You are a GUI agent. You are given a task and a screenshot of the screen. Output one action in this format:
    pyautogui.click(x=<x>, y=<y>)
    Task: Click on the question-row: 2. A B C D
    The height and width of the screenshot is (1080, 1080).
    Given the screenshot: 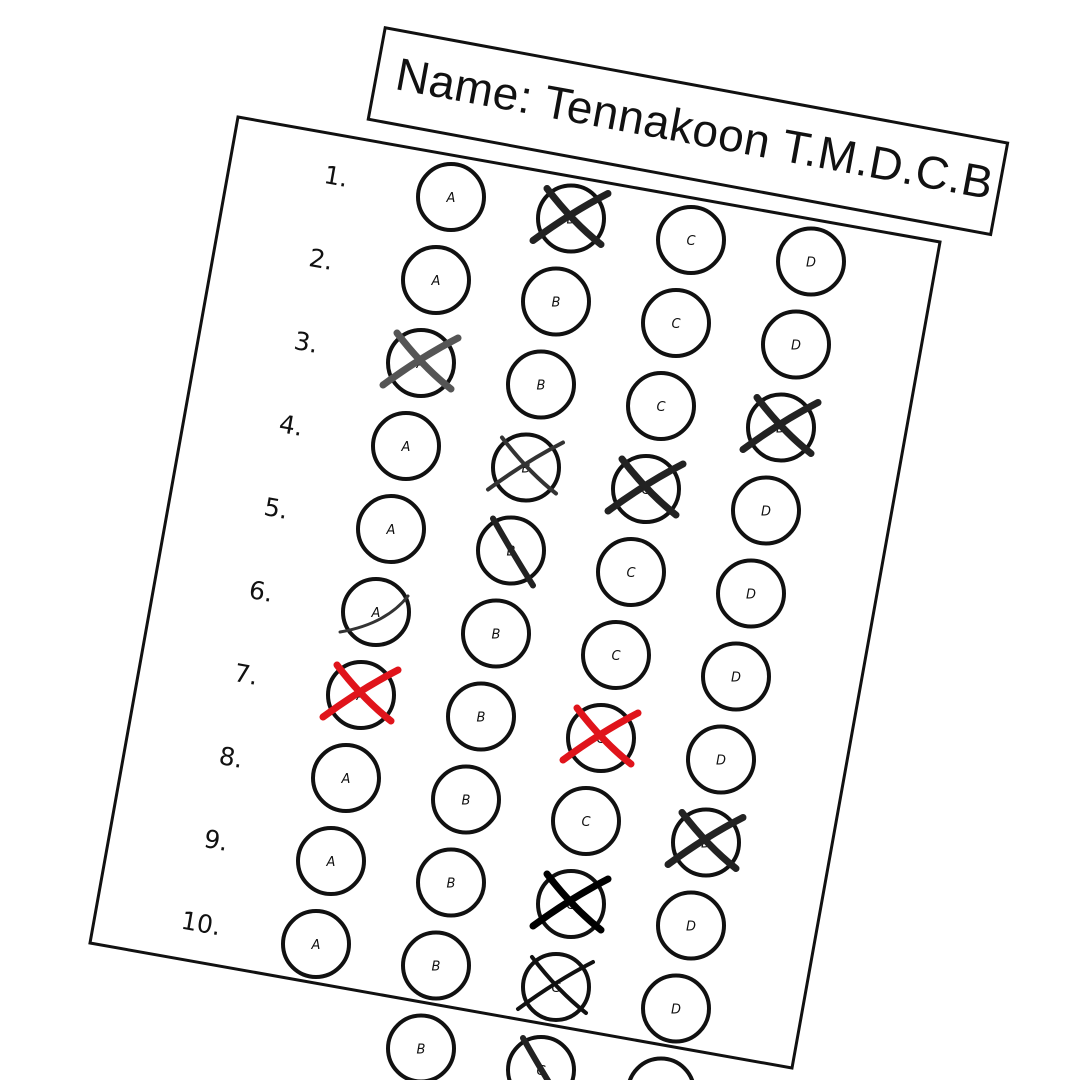 What is the action you would take?
    pyautogui.click(x=569, y=311)
    